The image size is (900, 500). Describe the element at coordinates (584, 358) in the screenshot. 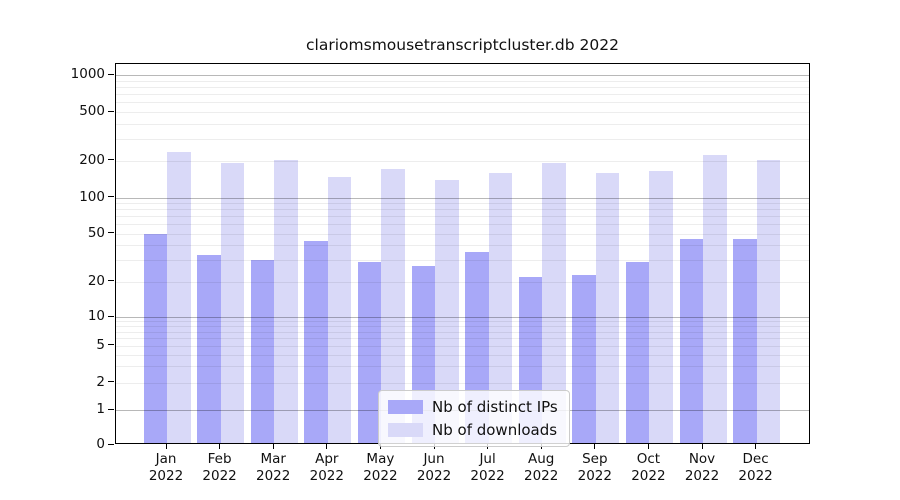

I see `bar-distinct-ips-sep` at that location.